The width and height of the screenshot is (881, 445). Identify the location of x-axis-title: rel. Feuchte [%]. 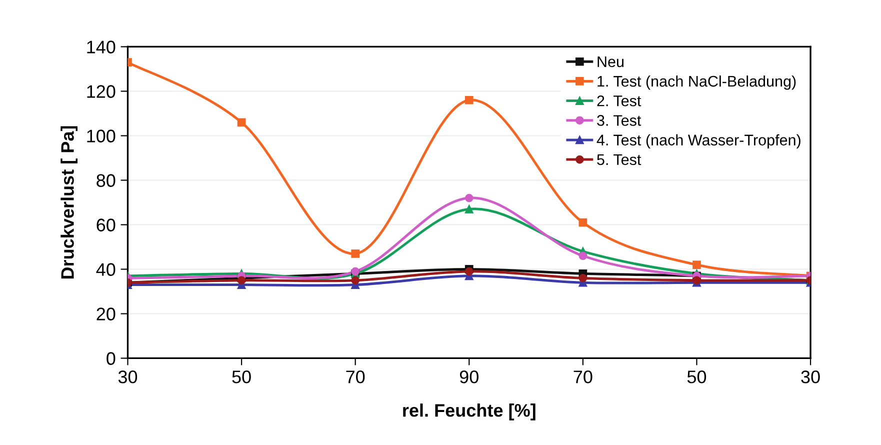
(469, 412).